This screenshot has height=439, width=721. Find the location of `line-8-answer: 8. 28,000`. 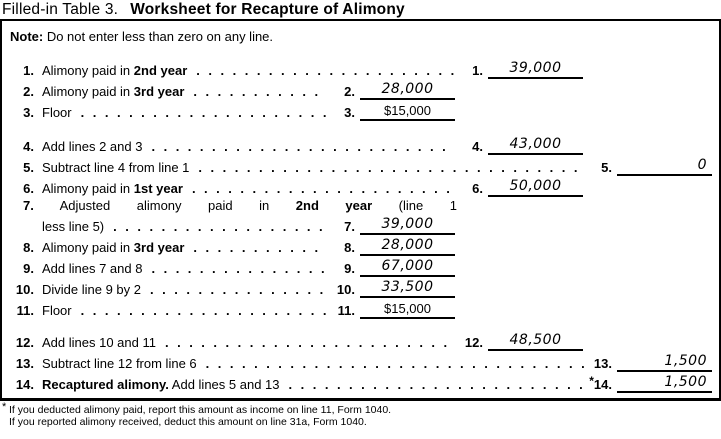

line-8-answer: 8. 28,000 is located at coordinates (393, 247).